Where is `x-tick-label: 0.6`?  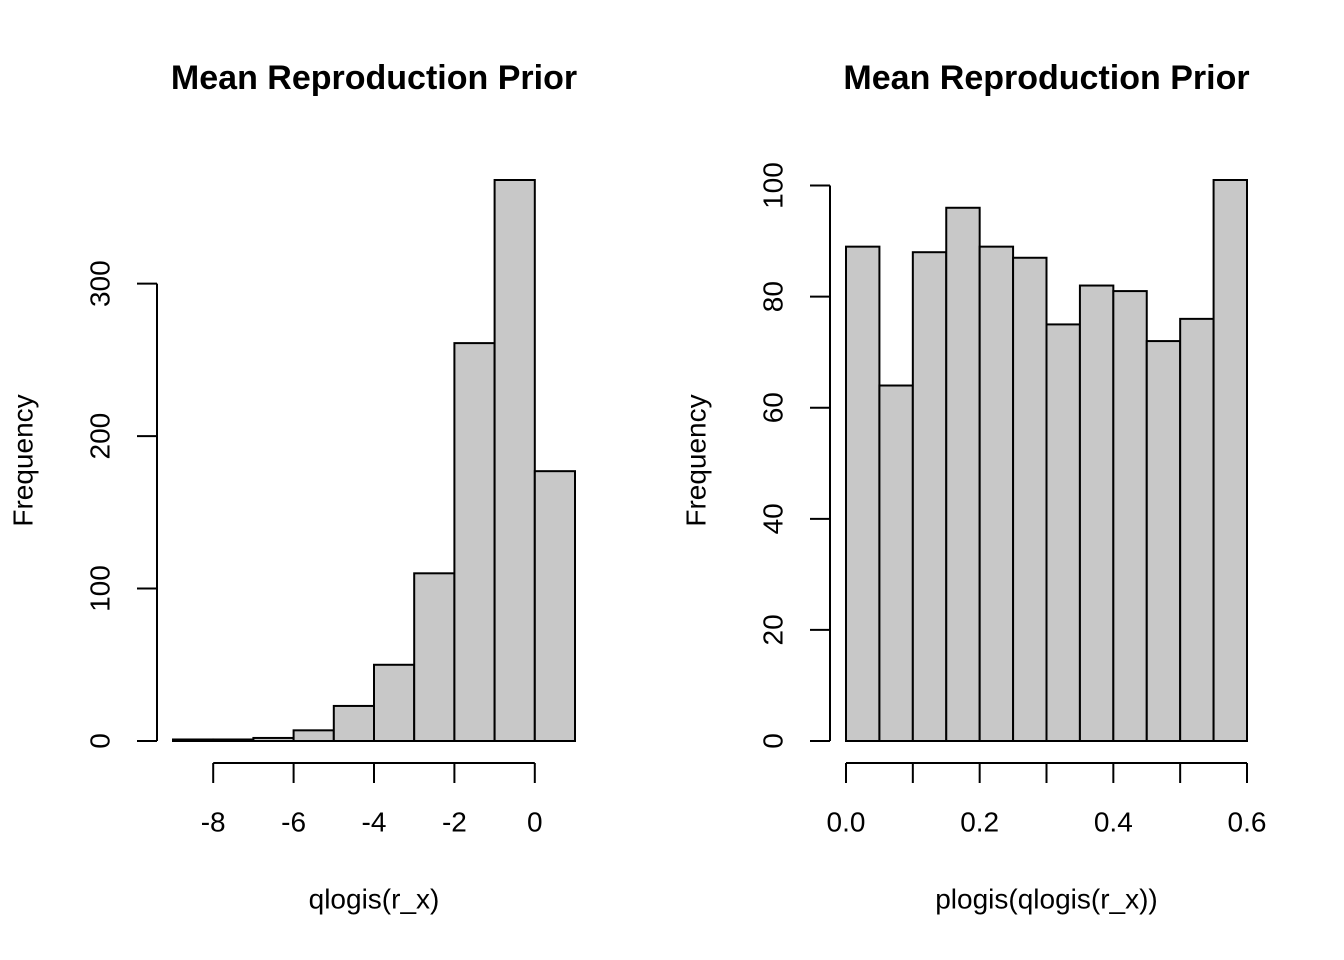
x-tick-label: 0.6 is located at coordinates (1247, 821).